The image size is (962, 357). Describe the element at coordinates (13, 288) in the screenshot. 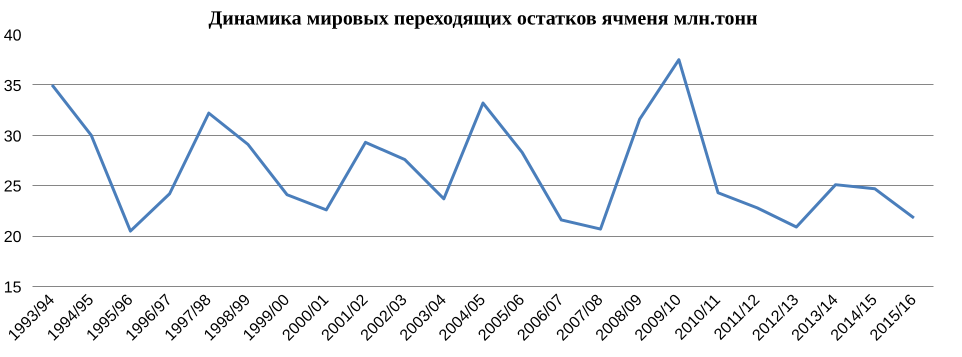

I see `y-tick-label: 15` at that location.